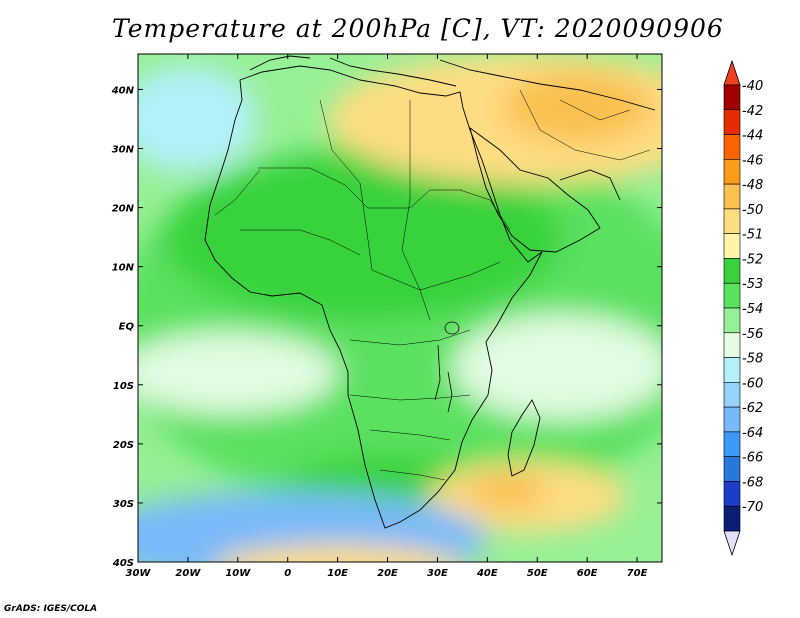 Image resolution: width=800 pixels, height=618 pixels. What do you see at coordinates (238, 573) in the screenshot?
I see `lon-tick-label: 10W` at bounding box center [238, 573].